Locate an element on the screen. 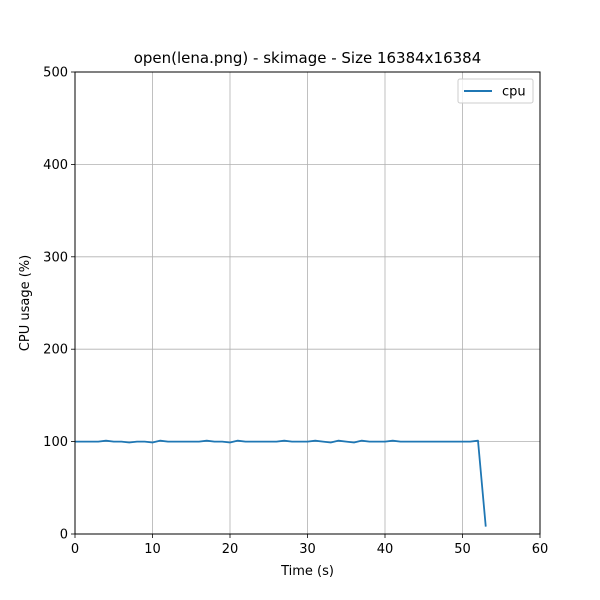 This screenshot has height=600, width=600. x-tick-label: 60 is located at coordinates (540, 549).